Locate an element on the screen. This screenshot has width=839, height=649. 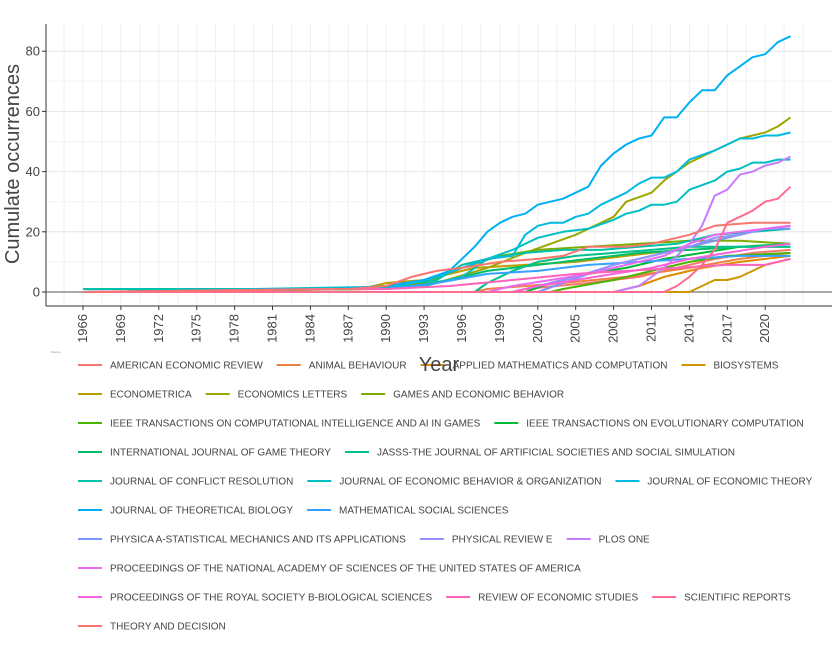
legend-item: ANIMAL BEHAVIOUR is located at coordinates (341, 366).